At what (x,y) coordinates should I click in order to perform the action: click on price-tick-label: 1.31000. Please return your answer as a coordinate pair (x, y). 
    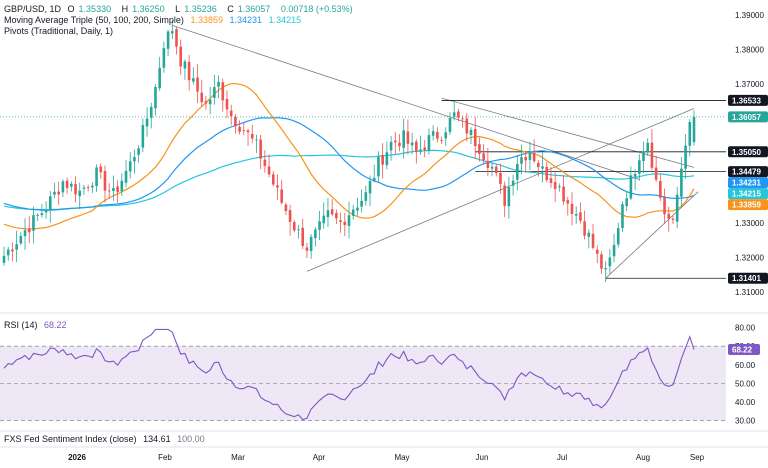
    Looking at the image, I should click on (749, 292).